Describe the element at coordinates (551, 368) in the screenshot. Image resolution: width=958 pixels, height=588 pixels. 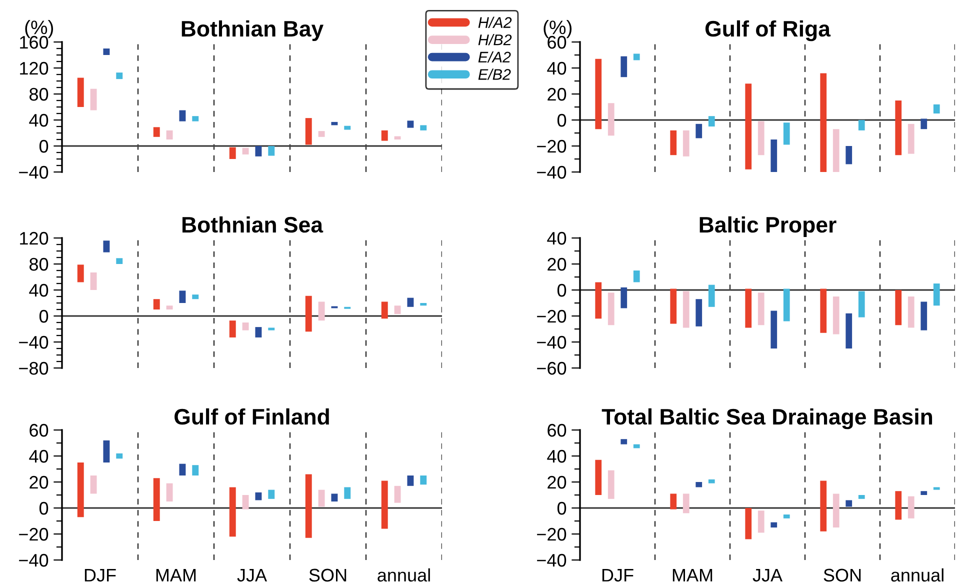
I see `y-tick-label: −60` at that location.